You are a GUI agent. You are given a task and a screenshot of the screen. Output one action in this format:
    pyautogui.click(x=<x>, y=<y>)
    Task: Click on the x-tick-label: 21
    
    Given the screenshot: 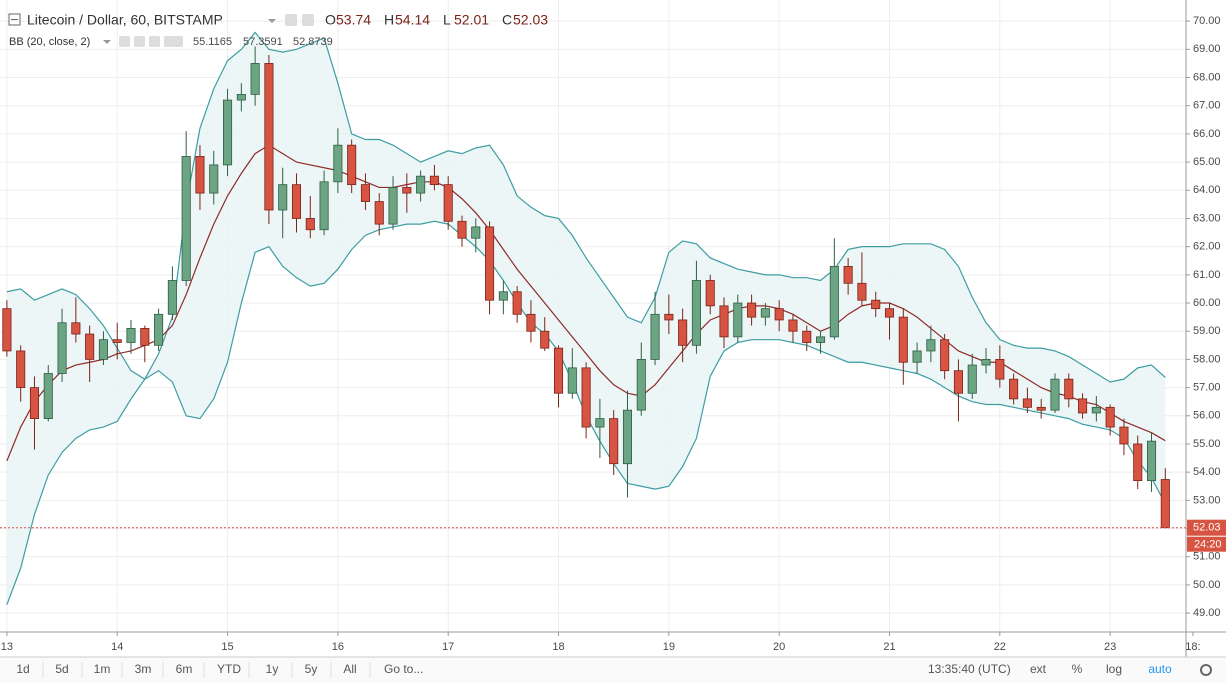 What is the action you would take?
    pyautogui.click(x=889, y=647)
    